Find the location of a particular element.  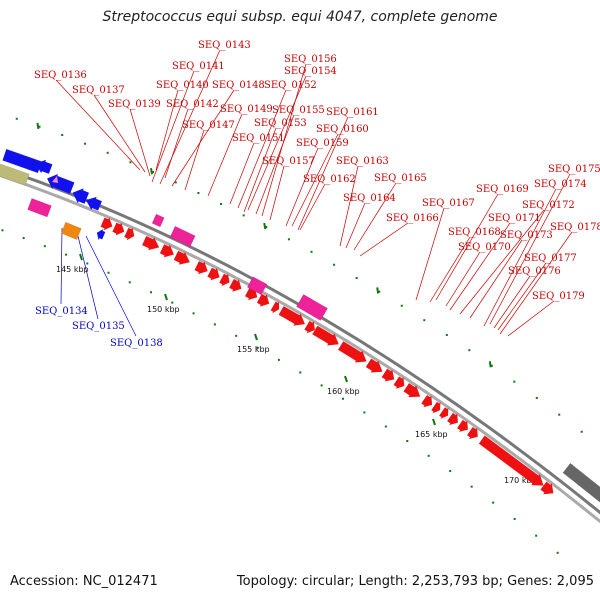

gene-label-seq-0177: SEQ_0177 is located at coordinates (550, 258).